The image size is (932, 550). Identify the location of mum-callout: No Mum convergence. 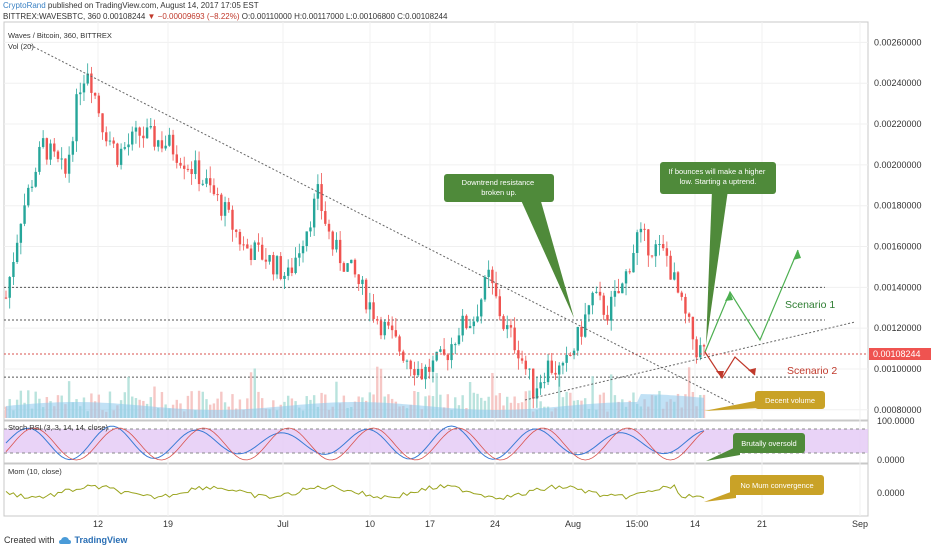
(764, 488).